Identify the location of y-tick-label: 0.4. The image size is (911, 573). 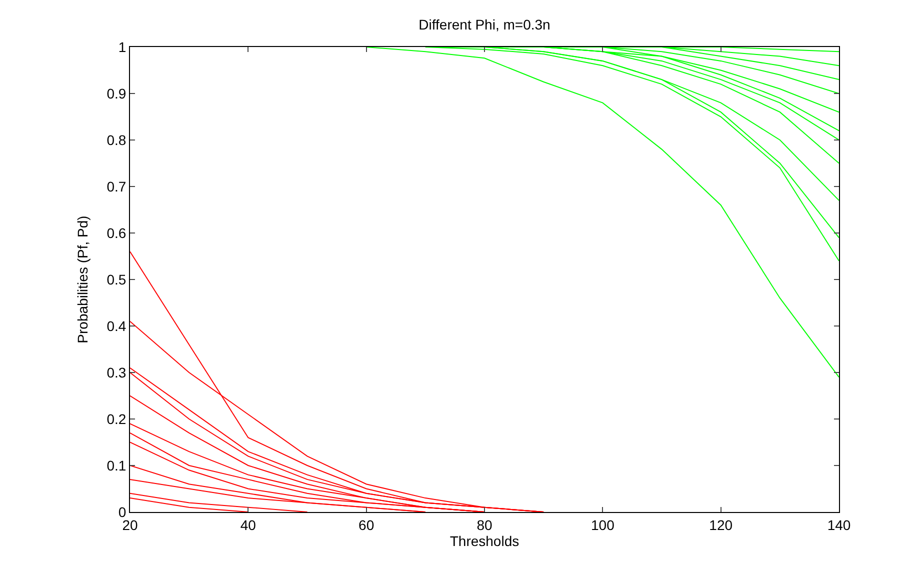
(116, 326).